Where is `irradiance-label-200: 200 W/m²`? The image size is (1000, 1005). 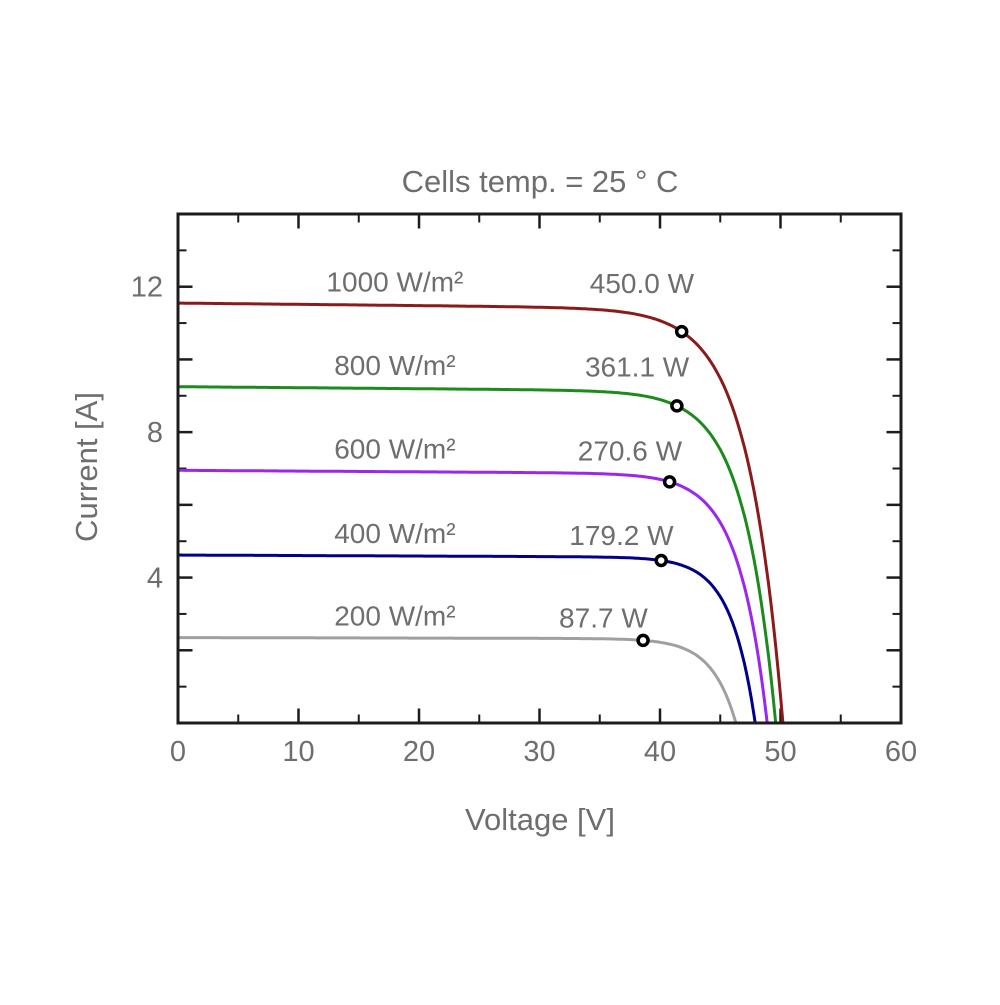 irradiance-label-200: 200 W/m² is located at coordinates (394, 616).